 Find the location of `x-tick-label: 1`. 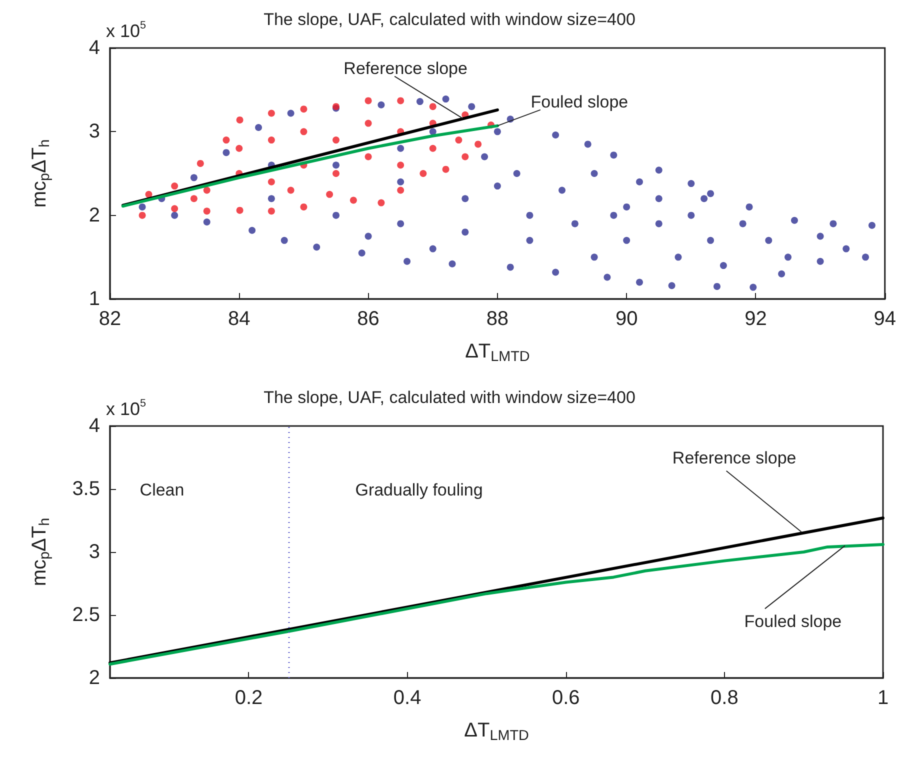

x-tick-label: 1 is located at coordinates (883, 698).